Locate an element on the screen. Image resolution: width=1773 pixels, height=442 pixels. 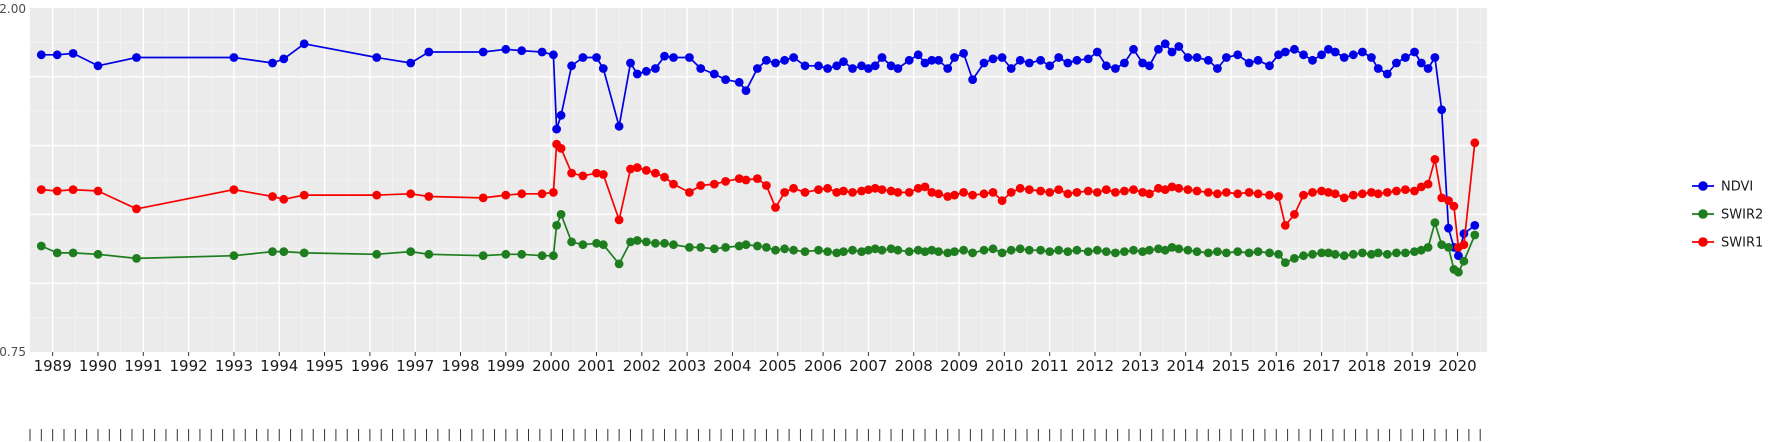
x-tick-label: 2010 is located at coordinates (1004, 366).